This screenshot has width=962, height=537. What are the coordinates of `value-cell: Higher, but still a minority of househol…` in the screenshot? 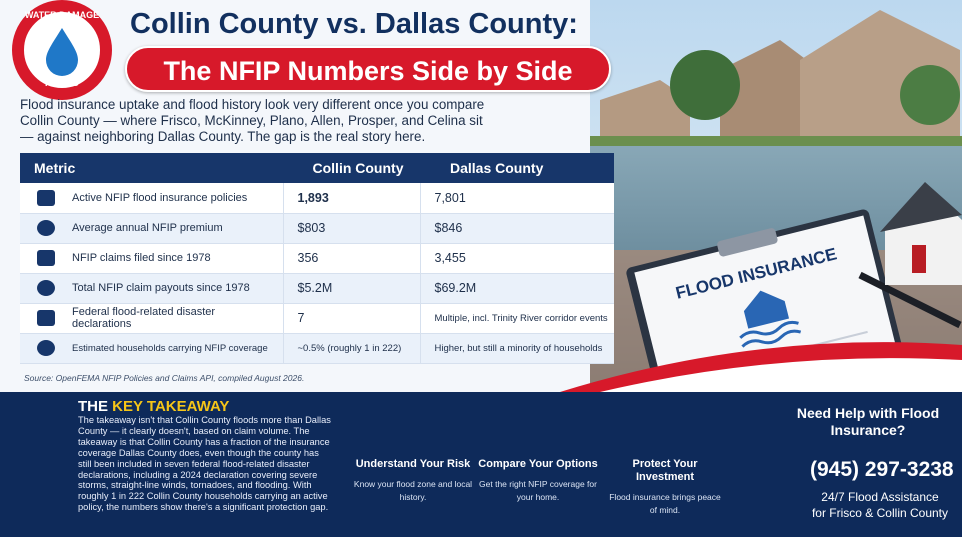 It's located at (516, 348).